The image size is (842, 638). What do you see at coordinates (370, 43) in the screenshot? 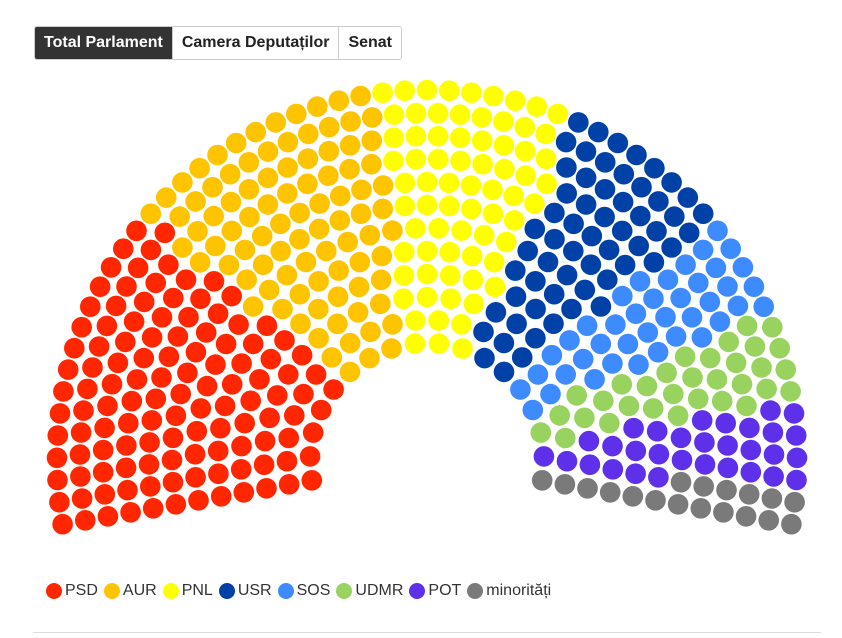
I see `tab-senat: Senat` at bounding box center [370, 43].